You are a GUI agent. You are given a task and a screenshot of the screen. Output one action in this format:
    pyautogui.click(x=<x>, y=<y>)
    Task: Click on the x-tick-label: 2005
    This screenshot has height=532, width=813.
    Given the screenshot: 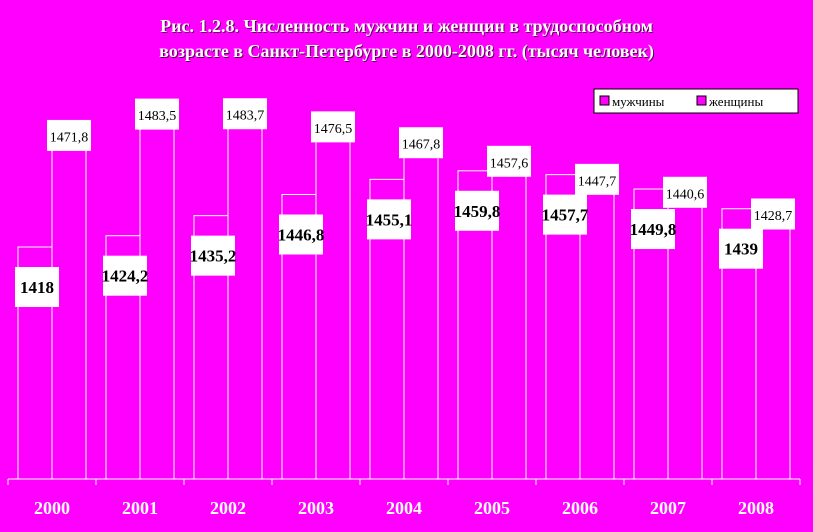 What is the action you would take?
    pyautogui.click(x=492, y=508)
    